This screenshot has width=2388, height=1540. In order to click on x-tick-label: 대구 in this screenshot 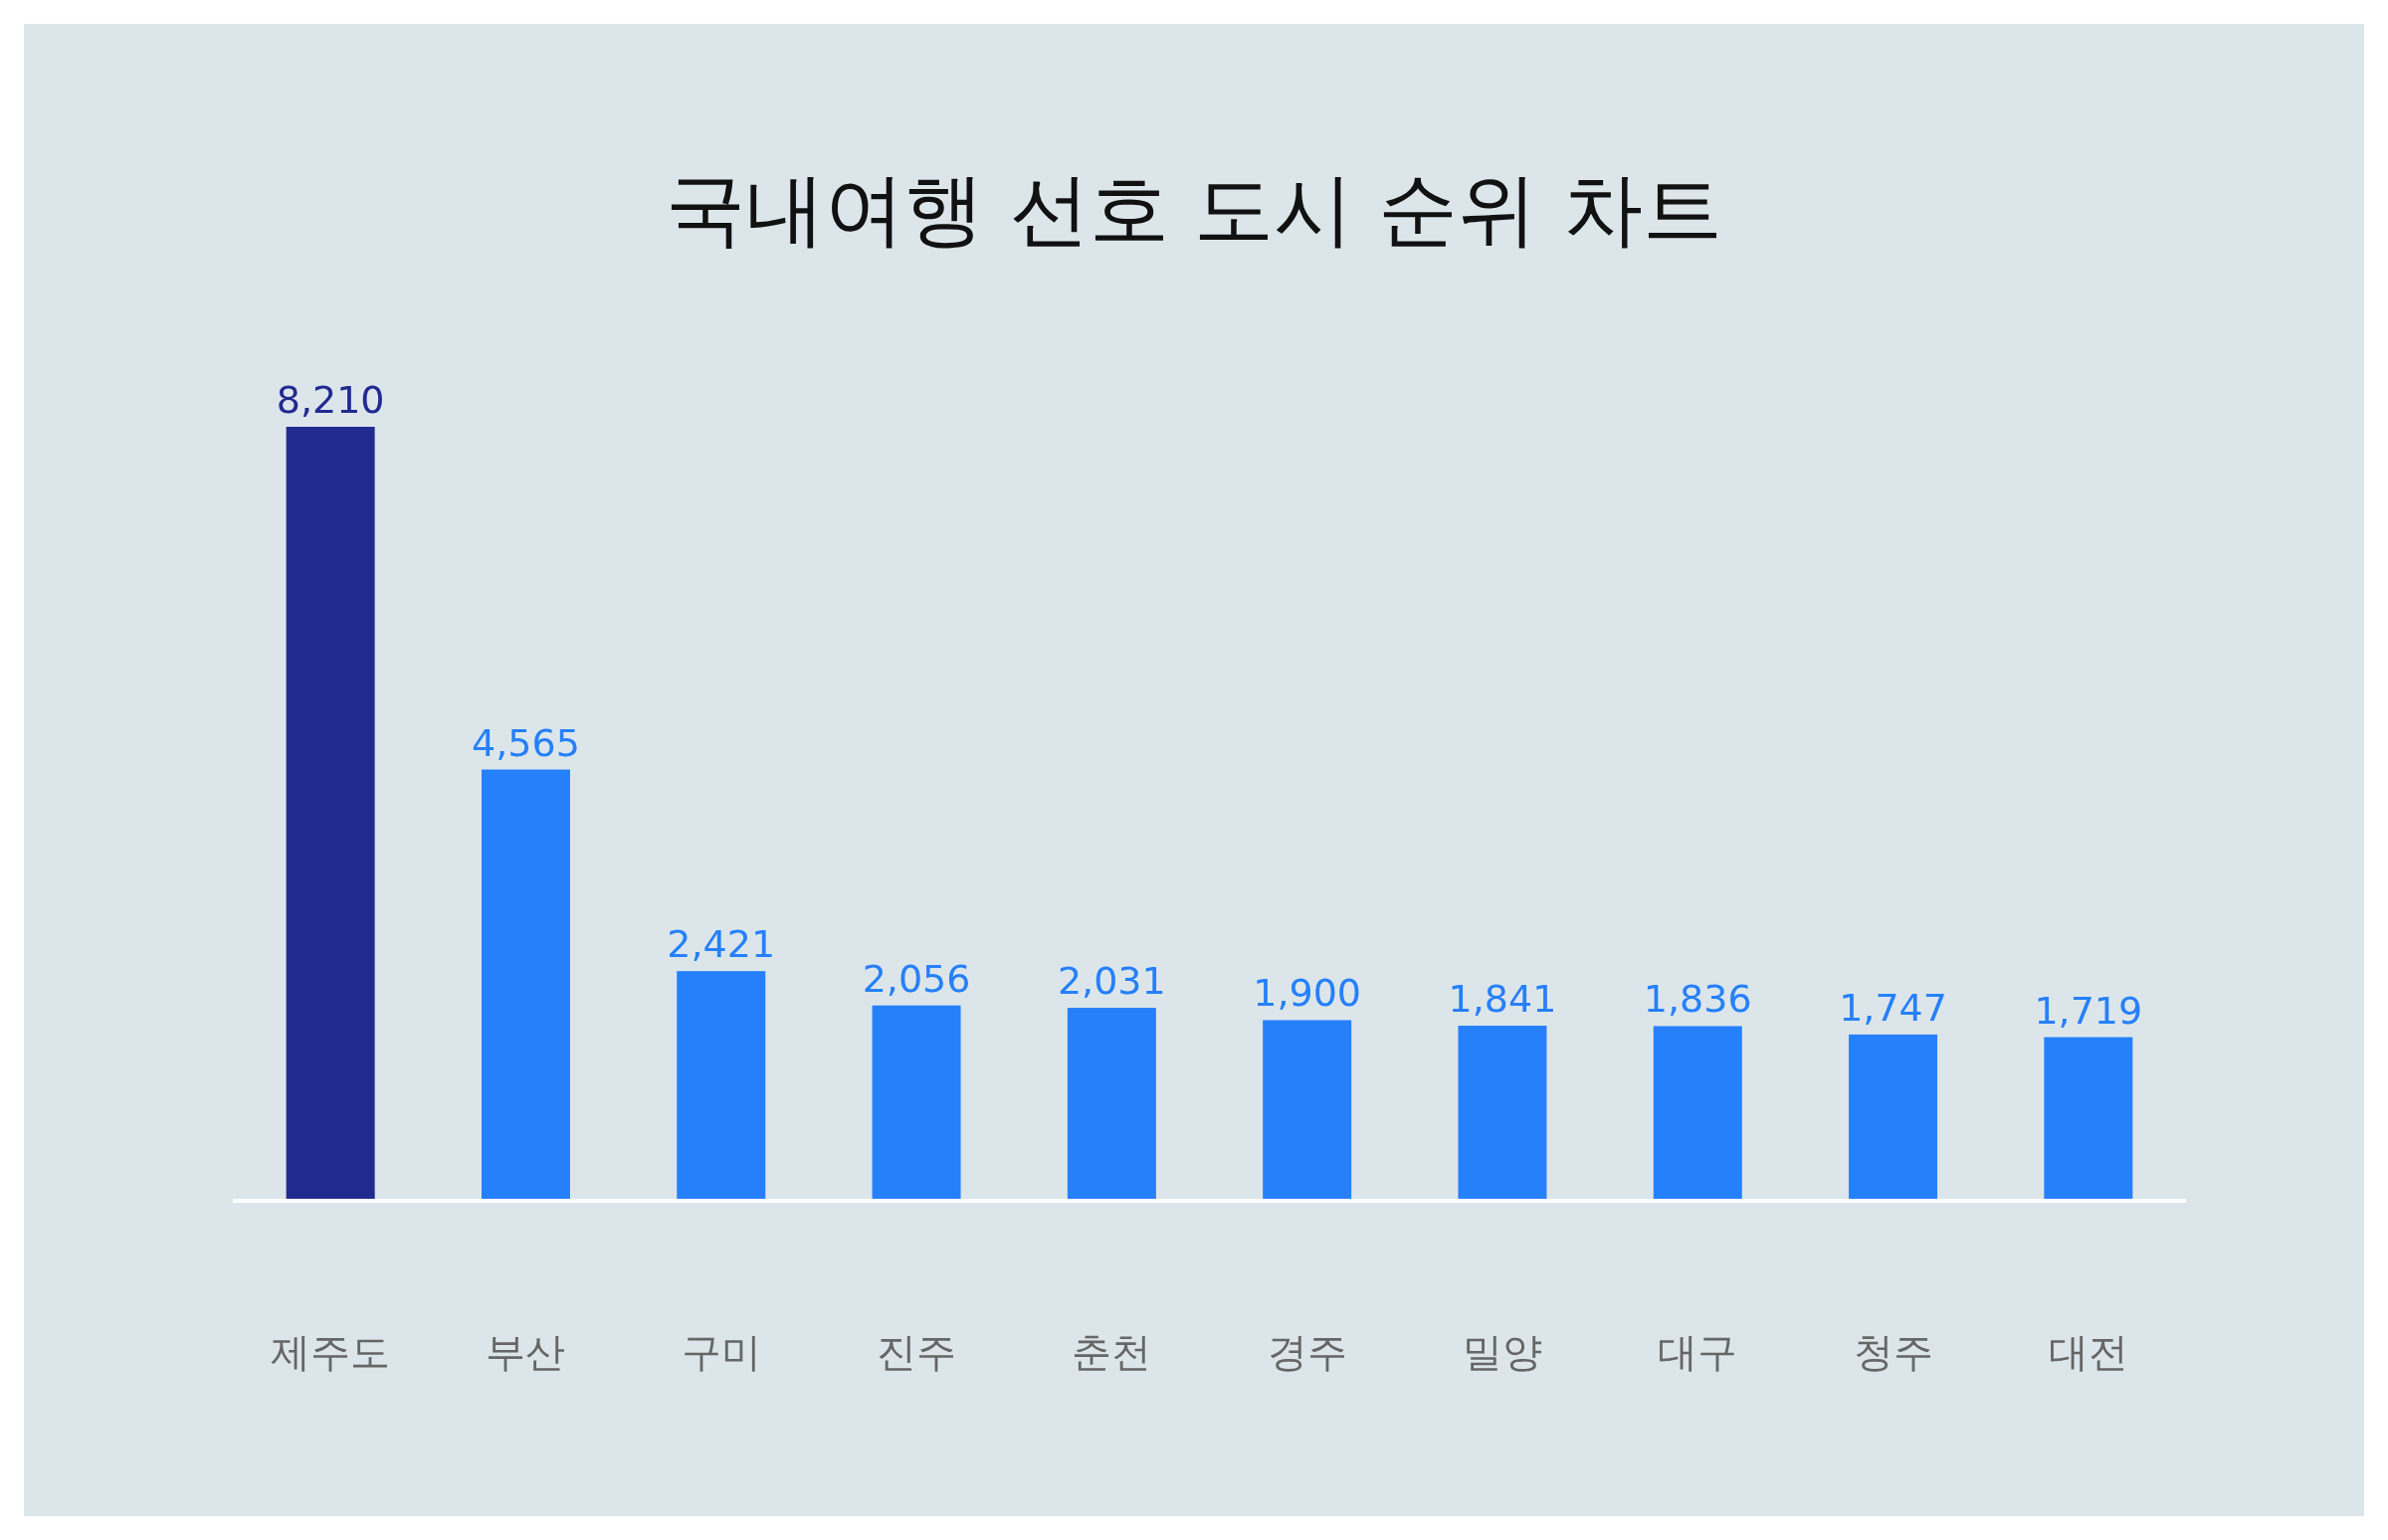, I will do `click(1698, 1352)`.